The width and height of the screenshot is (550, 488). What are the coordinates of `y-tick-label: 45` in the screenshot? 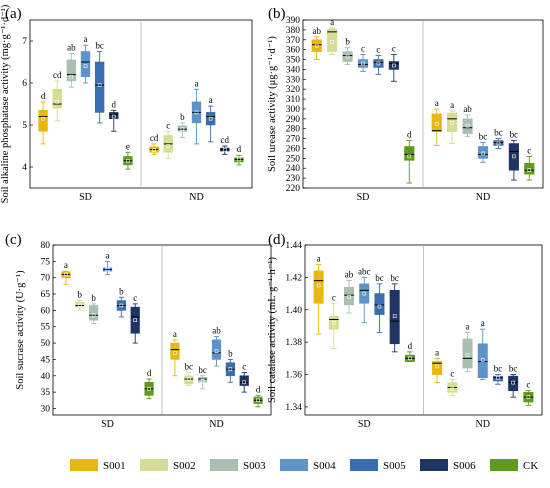 It's located at (46, 360).